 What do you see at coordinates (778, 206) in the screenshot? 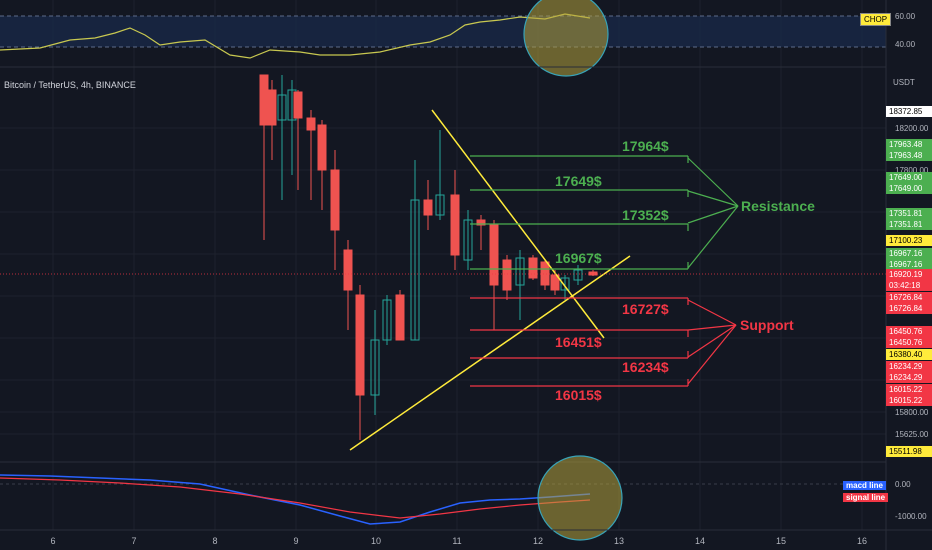
I see `resistance-label: Resistance` at bounding box center [778, 206].